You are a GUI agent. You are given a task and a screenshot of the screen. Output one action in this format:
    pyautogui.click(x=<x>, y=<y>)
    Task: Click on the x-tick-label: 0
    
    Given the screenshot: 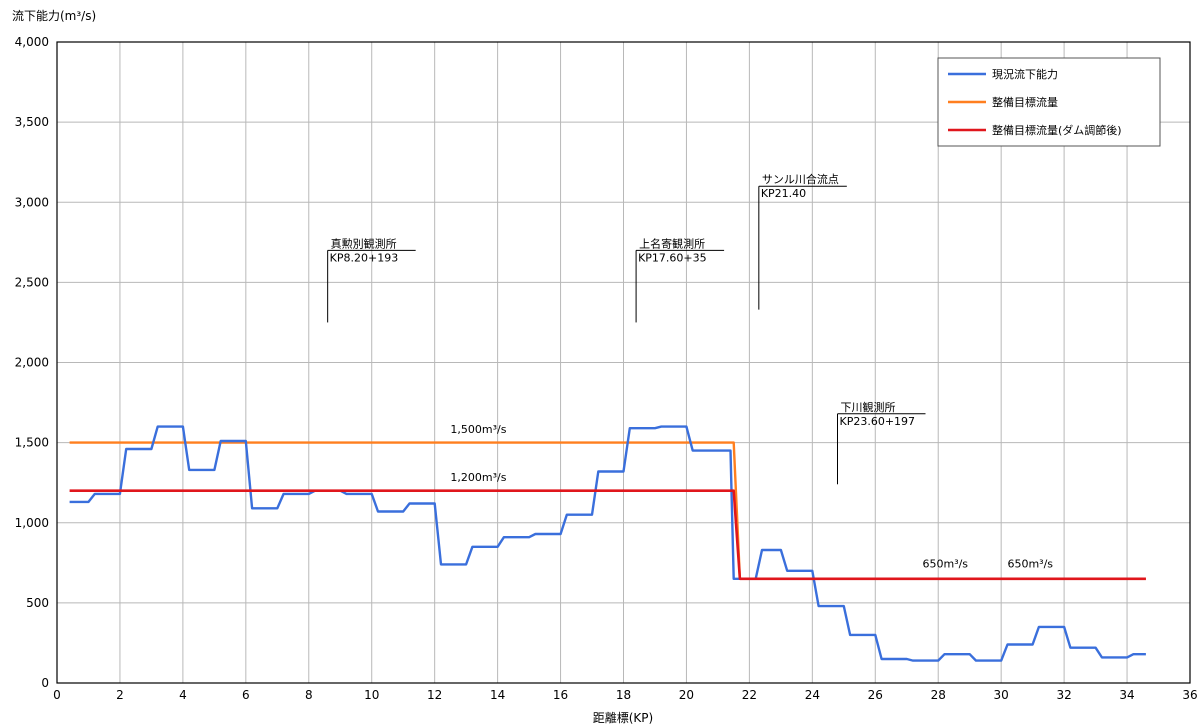 What is the action you would take?
    pyautogui.click(x=57, y=695)
    